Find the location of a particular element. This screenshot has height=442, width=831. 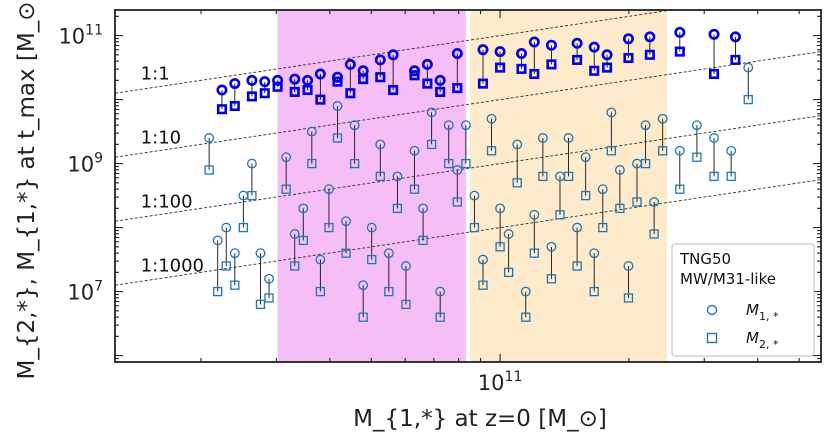

legend-entry-label: M2, * is located at coordinates (762, 340).